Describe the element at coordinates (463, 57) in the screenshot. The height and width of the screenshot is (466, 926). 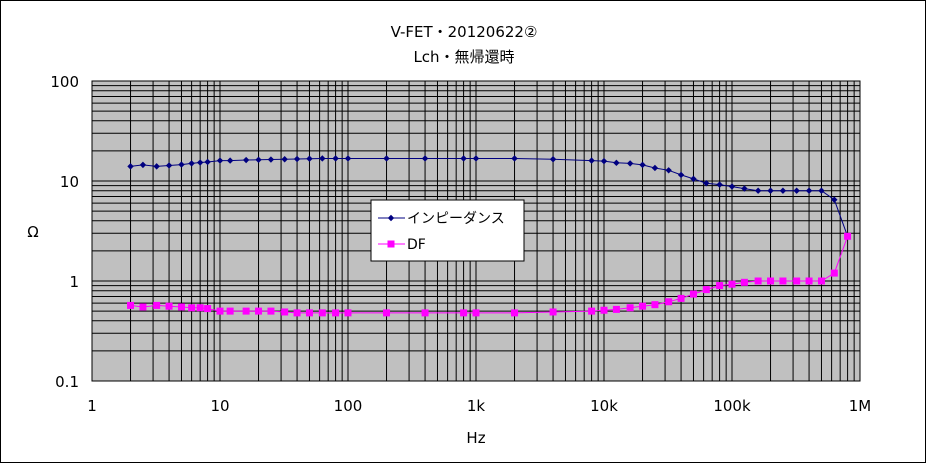
I see `chart-subtitle: Lch・無帰還時` at that location.